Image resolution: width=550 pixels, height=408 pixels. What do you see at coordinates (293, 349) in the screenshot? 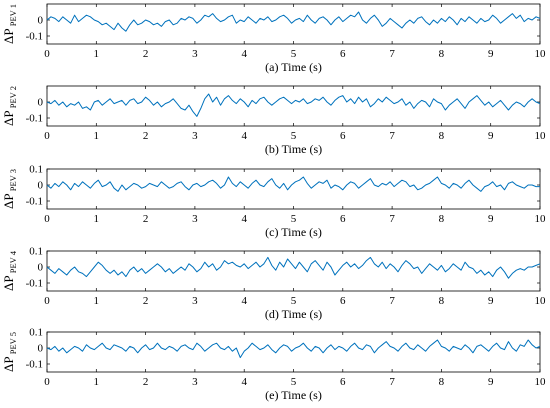
I see `series-line-pev5` at bounding box center [293, 349].